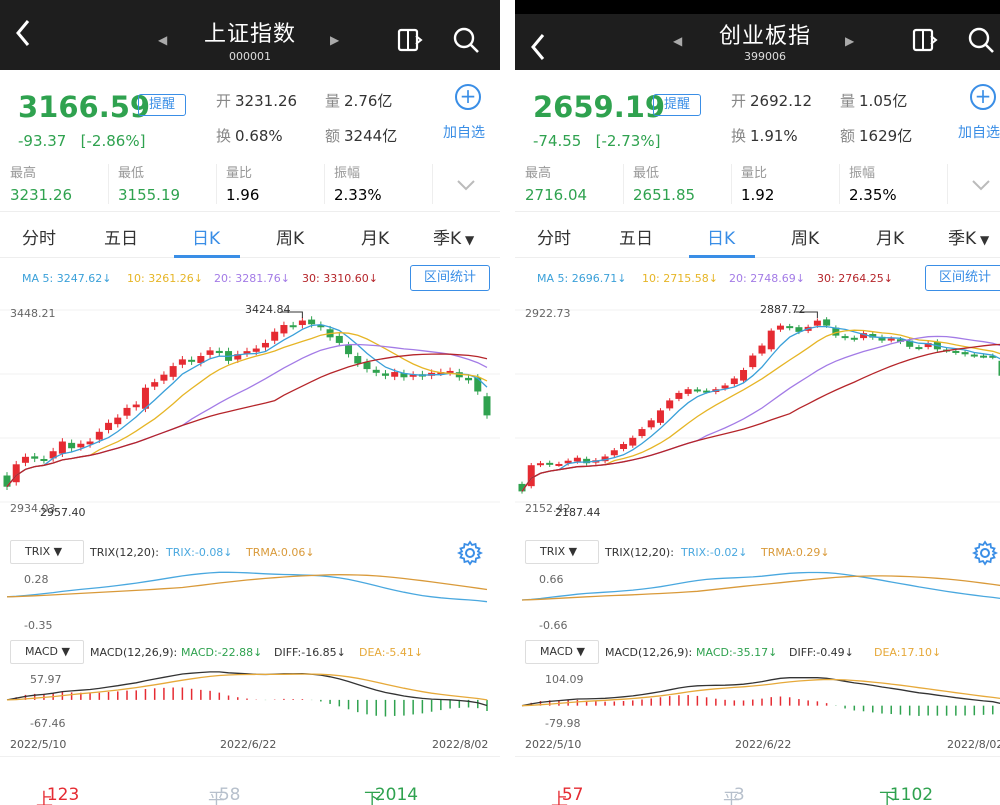  What do you see at coordinates (795, 552) in the screenshot?
I see `trma-value: TRMA:0.29↓` at bounding box center [795, 552].